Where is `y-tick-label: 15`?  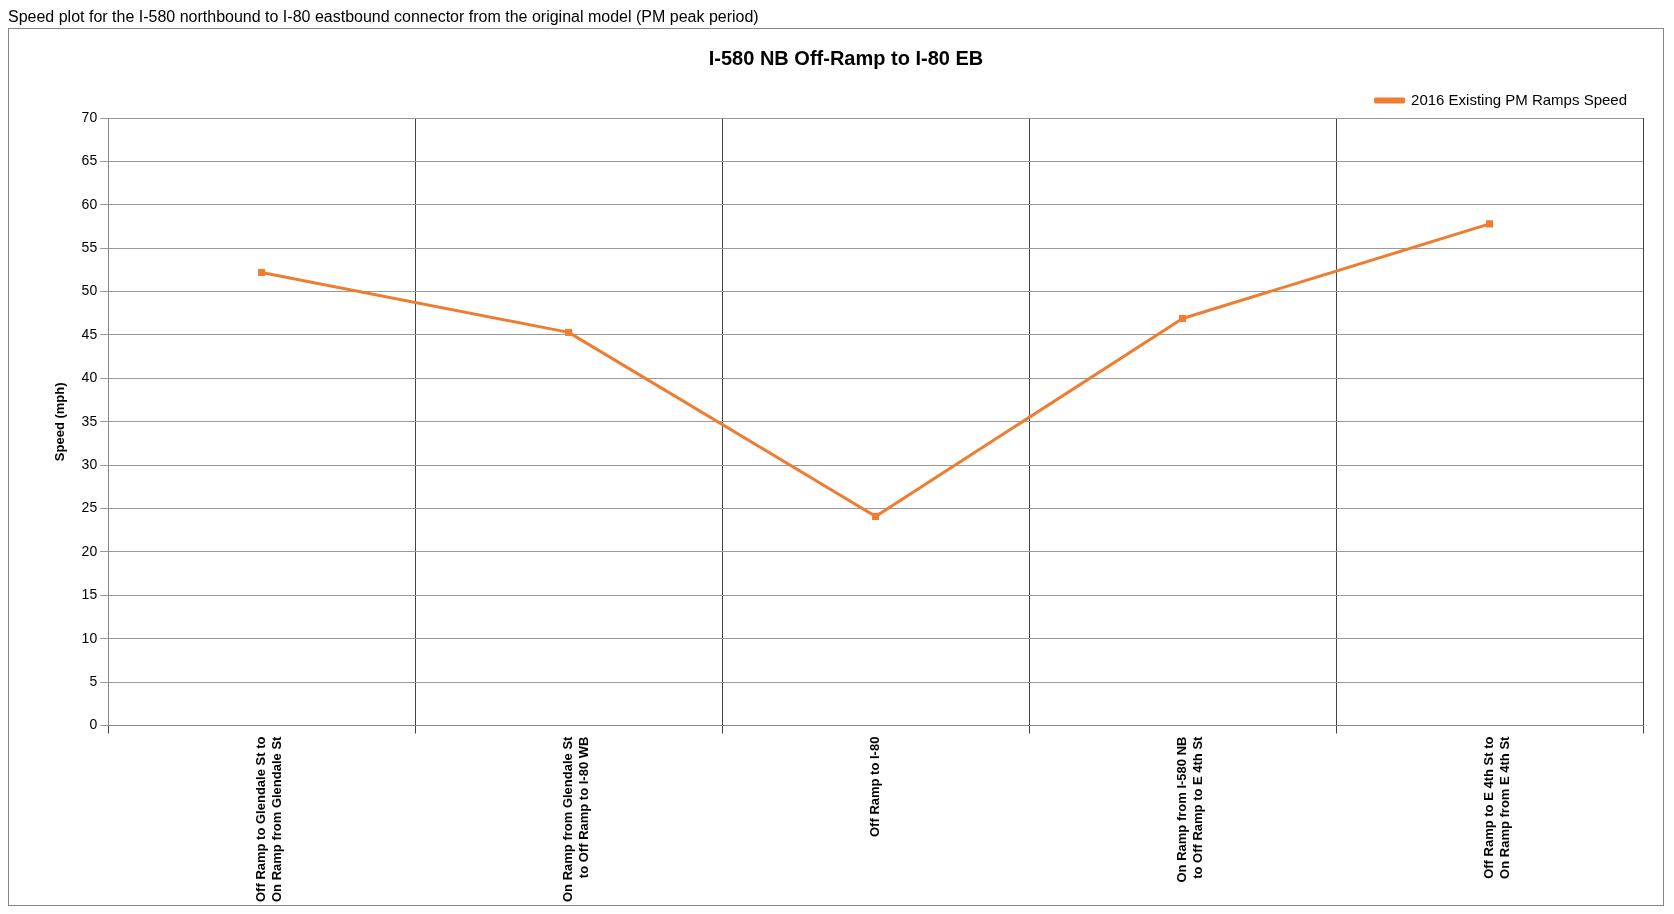
y-tick-label: 15 is located at coordinates (89, 594).